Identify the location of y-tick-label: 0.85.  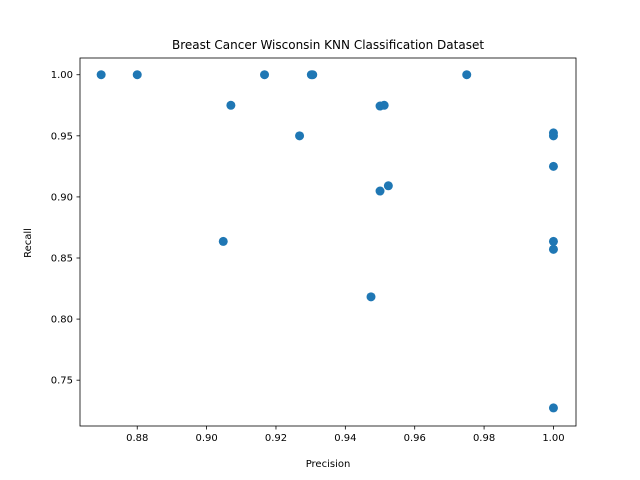
(62, 259).